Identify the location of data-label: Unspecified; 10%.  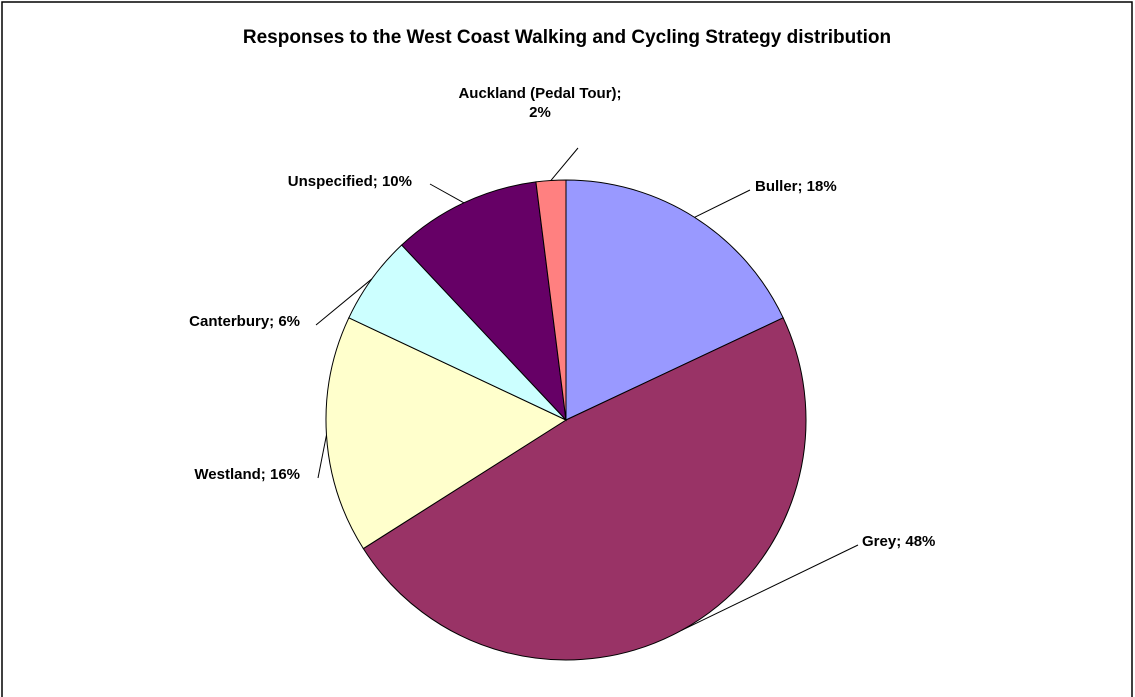
(350, 181).